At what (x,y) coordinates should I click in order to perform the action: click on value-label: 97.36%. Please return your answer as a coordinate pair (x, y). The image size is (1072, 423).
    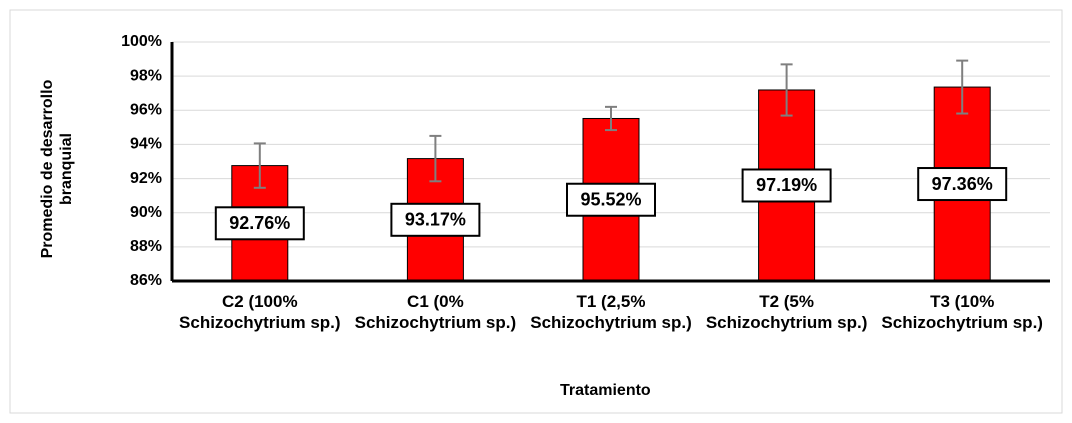
    Looking at the image, I should click on (962, 184).